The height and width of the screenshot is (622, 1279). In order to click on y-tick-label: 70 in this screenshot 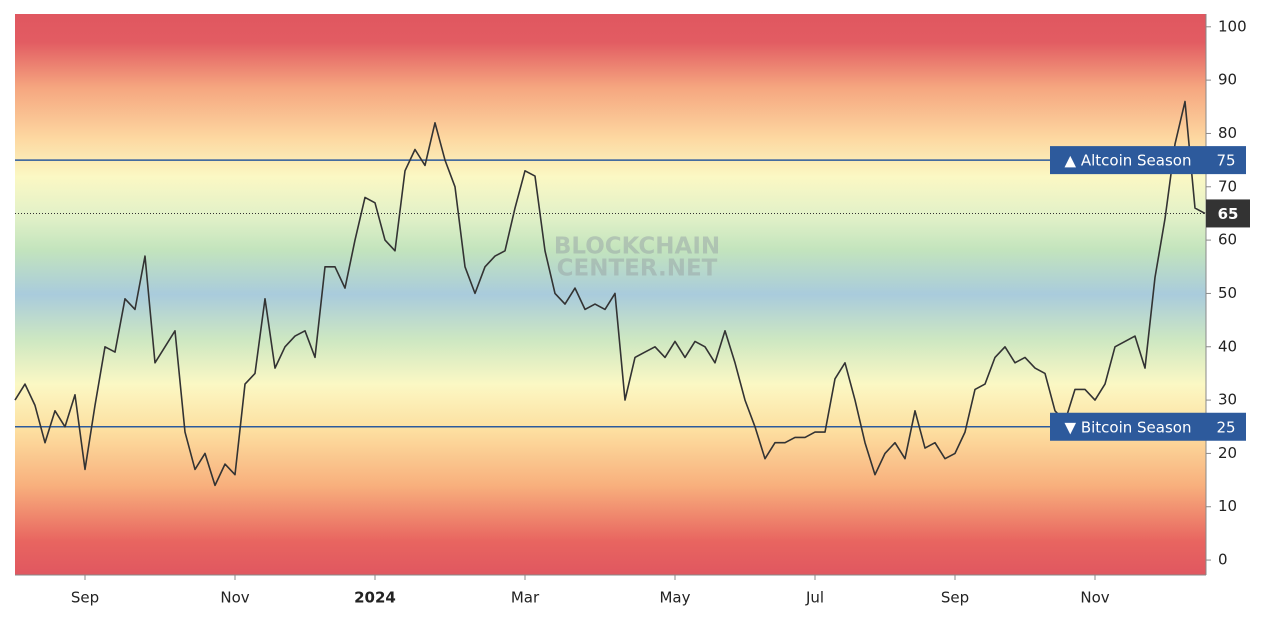, I will do `click(1227, 186)`.